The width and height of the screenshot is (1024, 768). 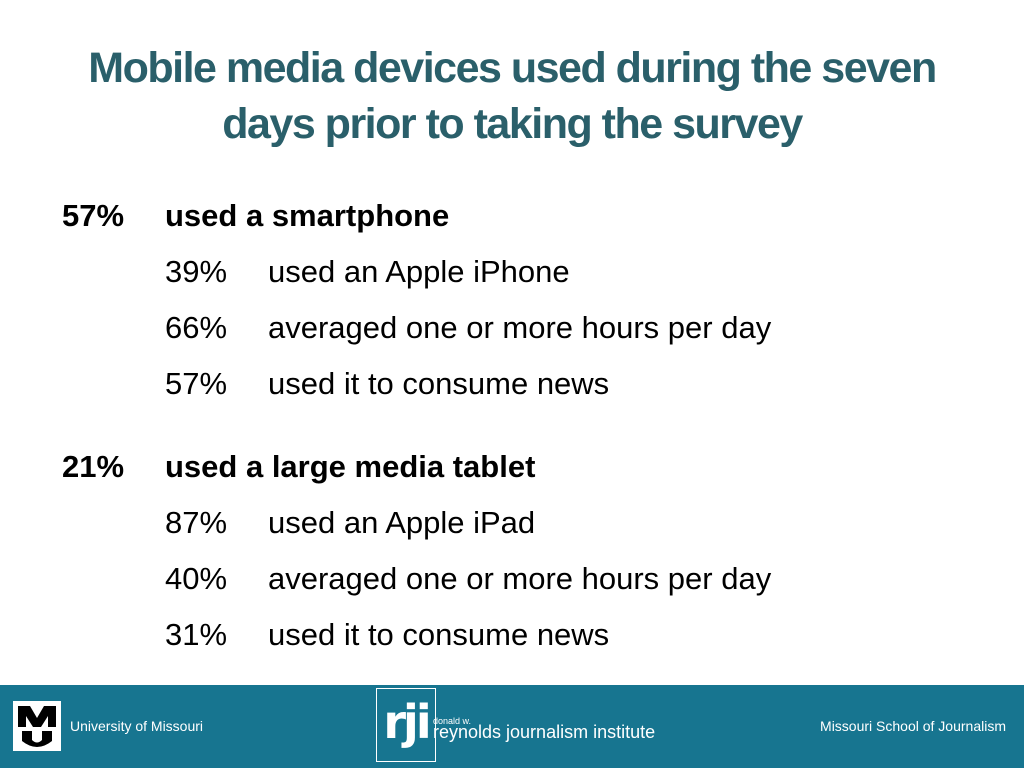 What do you see at coordinates (93, 466) in the screenshot?
I see `section-percent: 21%` at bounding box center [93, 466].